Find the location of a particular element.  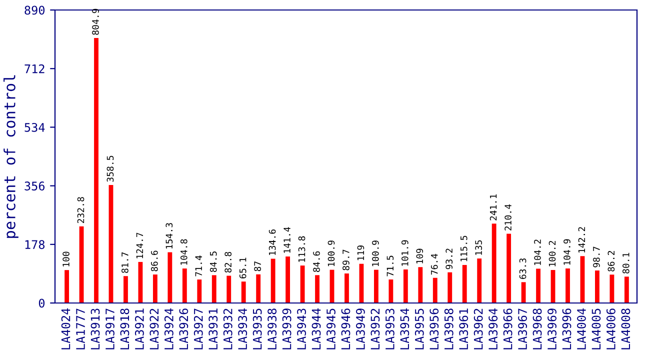

x-tick-label: LA1777 is located at coordinates (80, 329).